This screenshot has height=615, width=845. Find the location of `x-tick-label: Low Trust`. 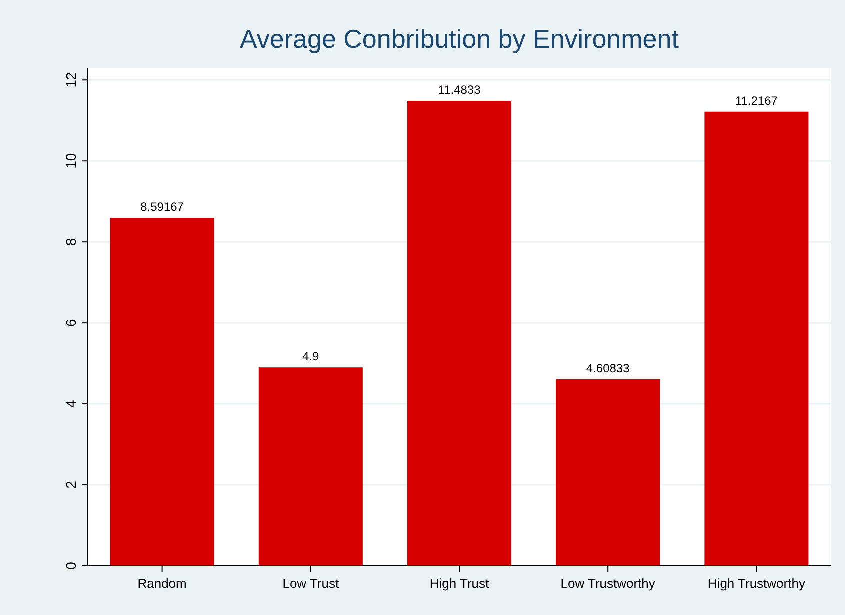

x-tick-label: Low Trust is located at coordinates (311, 583).